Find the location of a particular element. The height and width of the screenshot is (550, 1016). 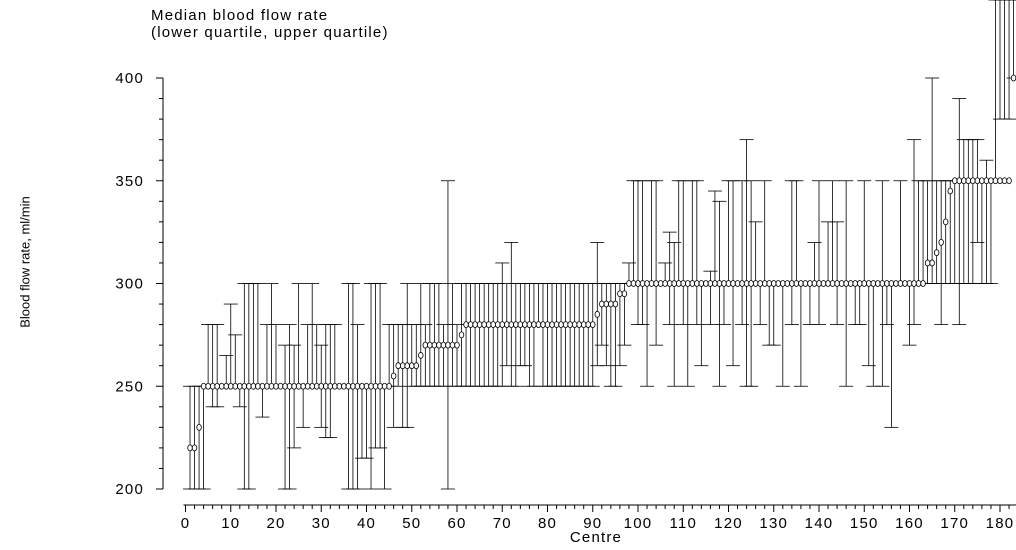

x-tick-label: 160 is located at coordinates (909, 523).